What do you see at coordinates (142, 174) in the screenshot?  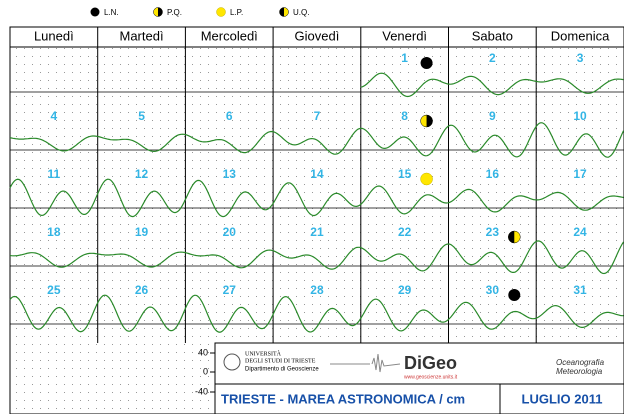 I see `day-number: 12` at bounding box center [142, 174].